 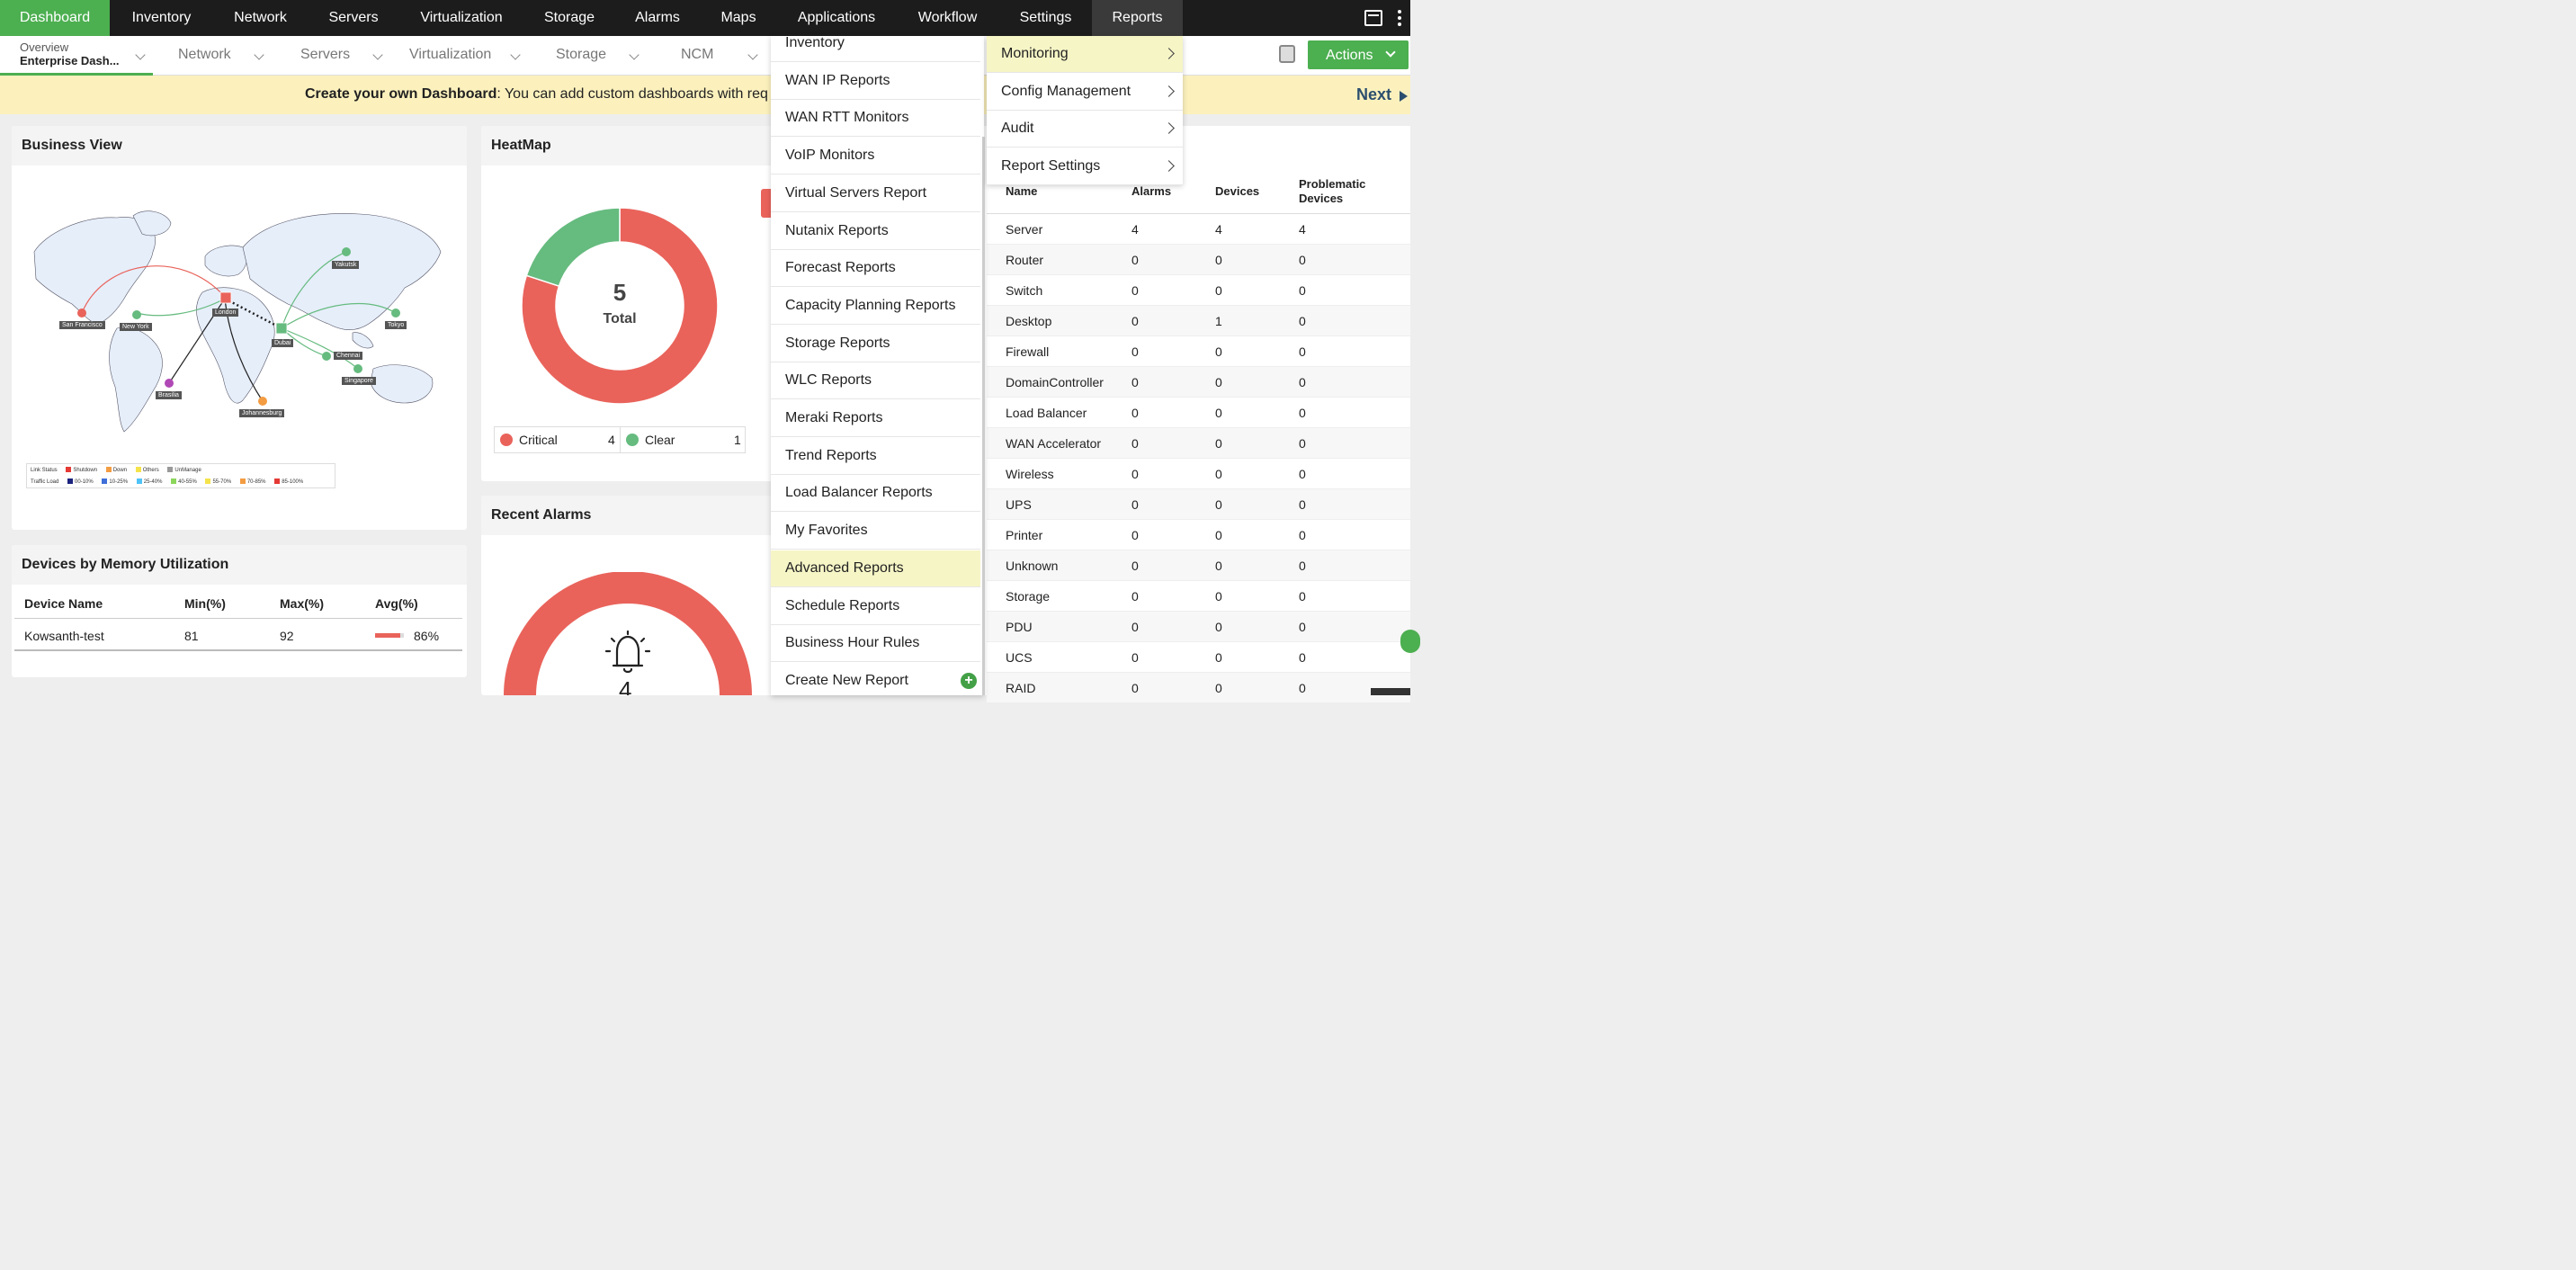 I want to click on column-header: Avg(%), so click(x=396, y=603).